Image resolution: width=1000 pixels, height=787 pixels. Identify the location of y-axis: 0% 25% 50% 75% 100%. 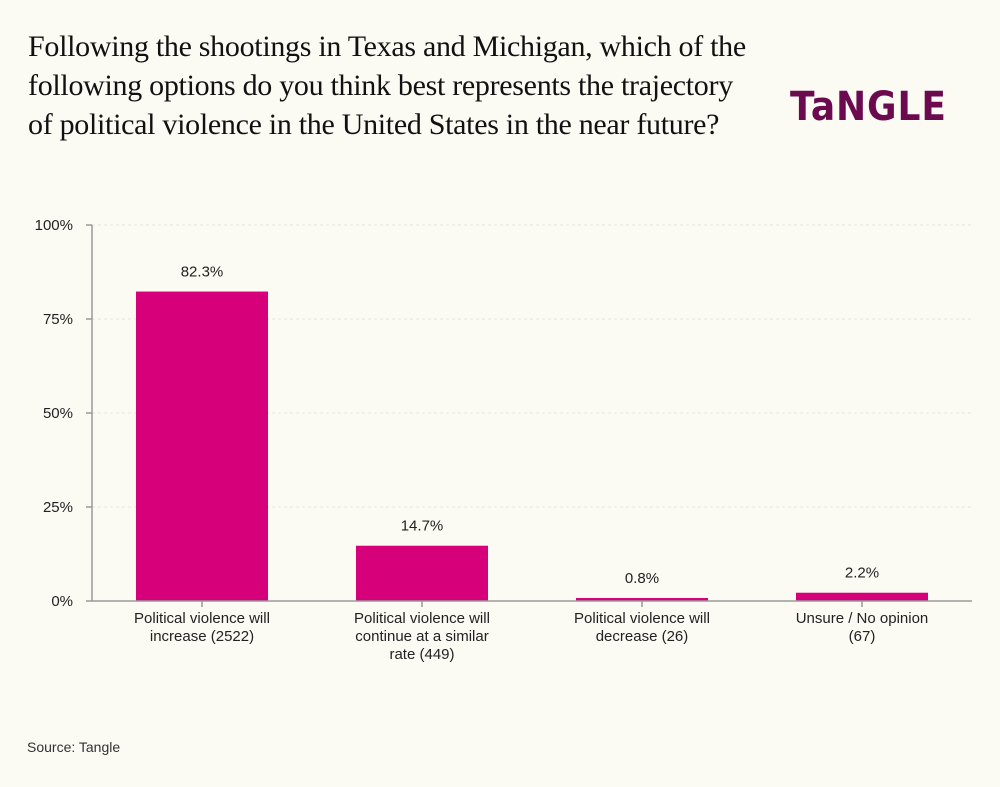
(64, 413).